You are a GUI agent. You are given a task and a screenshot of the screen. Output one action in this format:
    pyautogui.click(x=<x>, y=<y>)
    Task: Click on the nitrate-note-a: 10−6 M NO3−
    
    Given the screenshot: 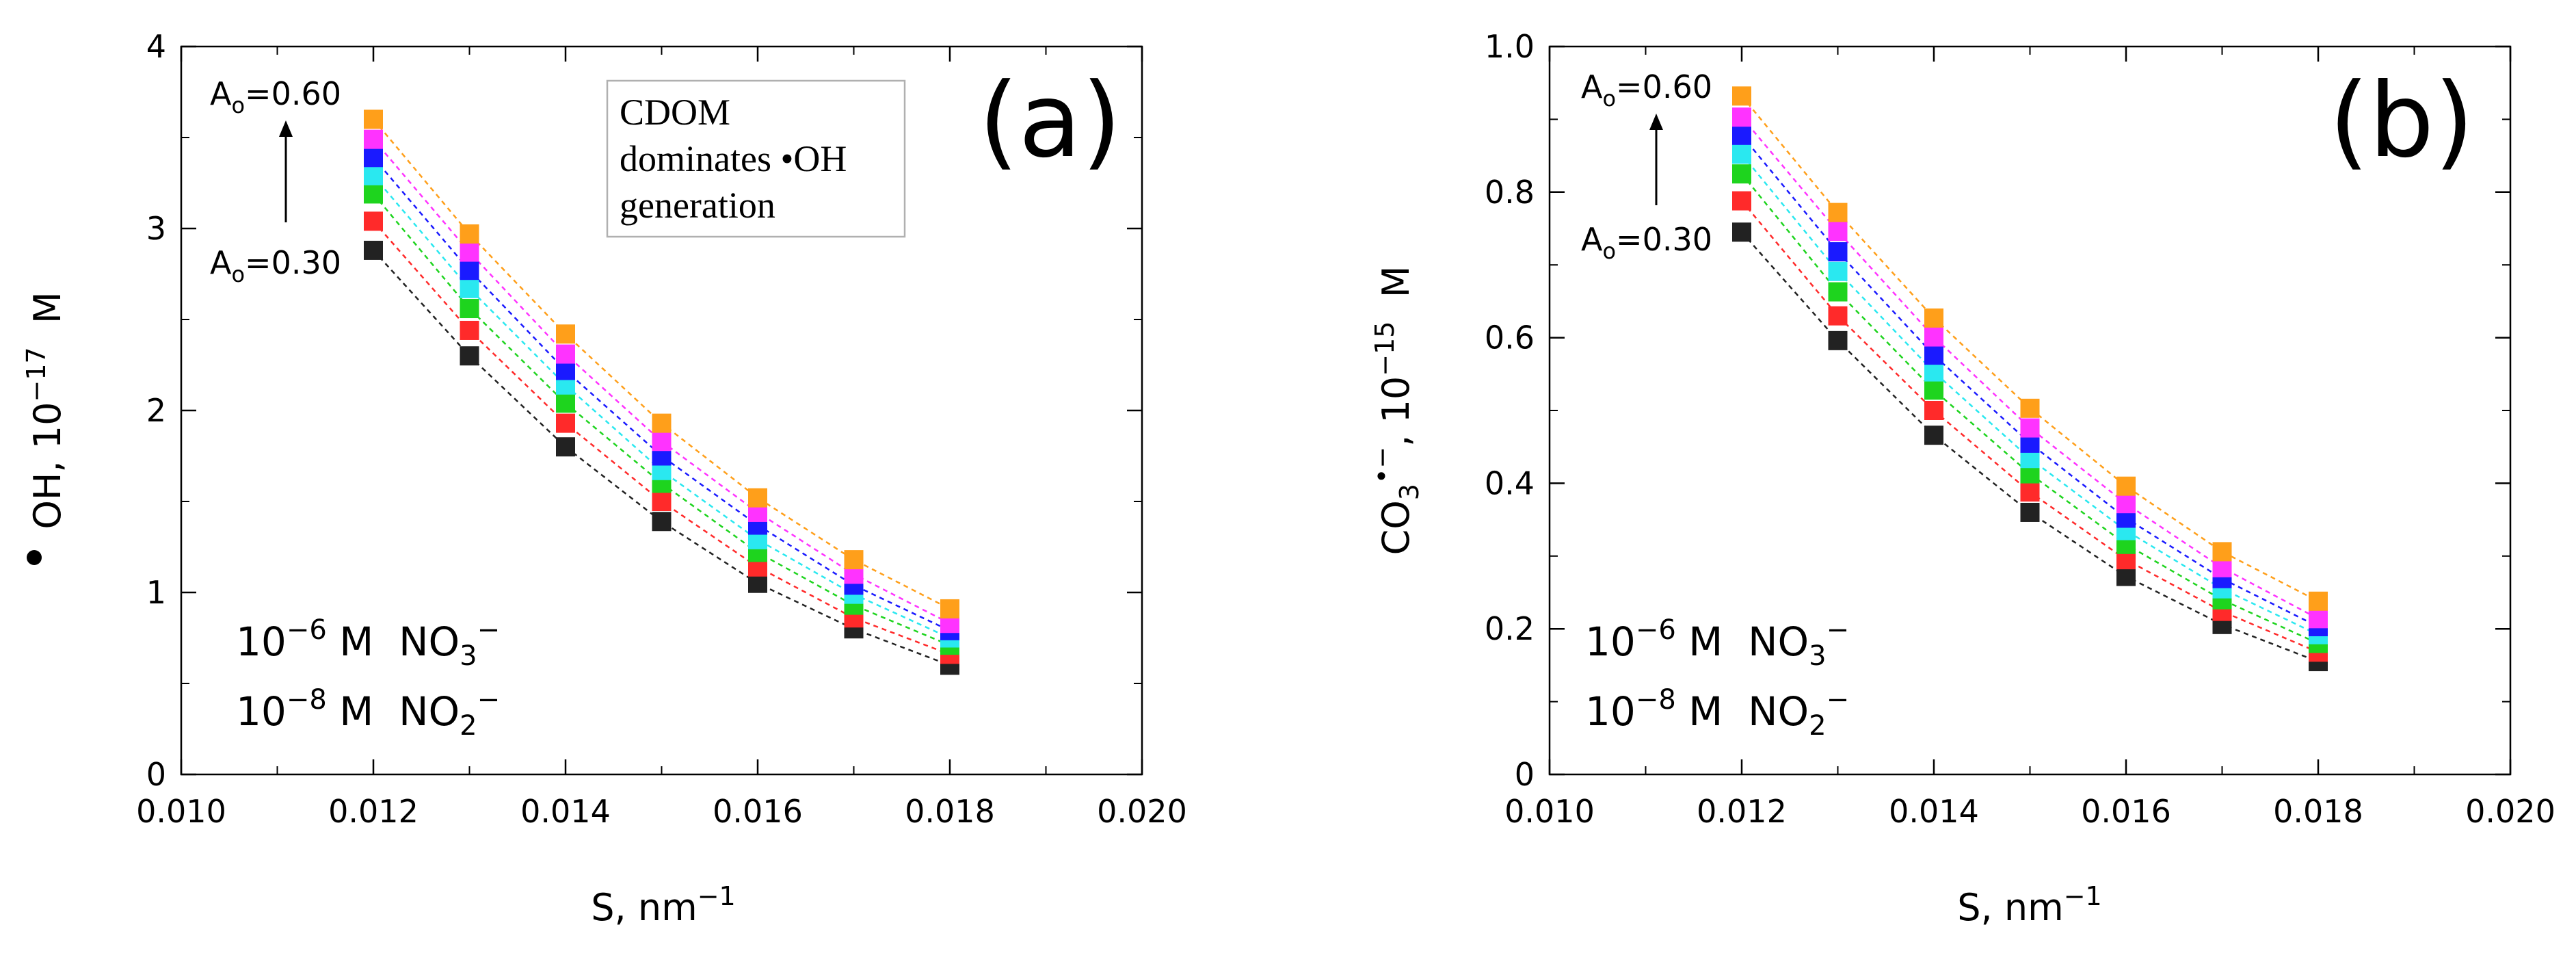 What is the action you would take?
    pyautogui.click(x=368, y=643)
    